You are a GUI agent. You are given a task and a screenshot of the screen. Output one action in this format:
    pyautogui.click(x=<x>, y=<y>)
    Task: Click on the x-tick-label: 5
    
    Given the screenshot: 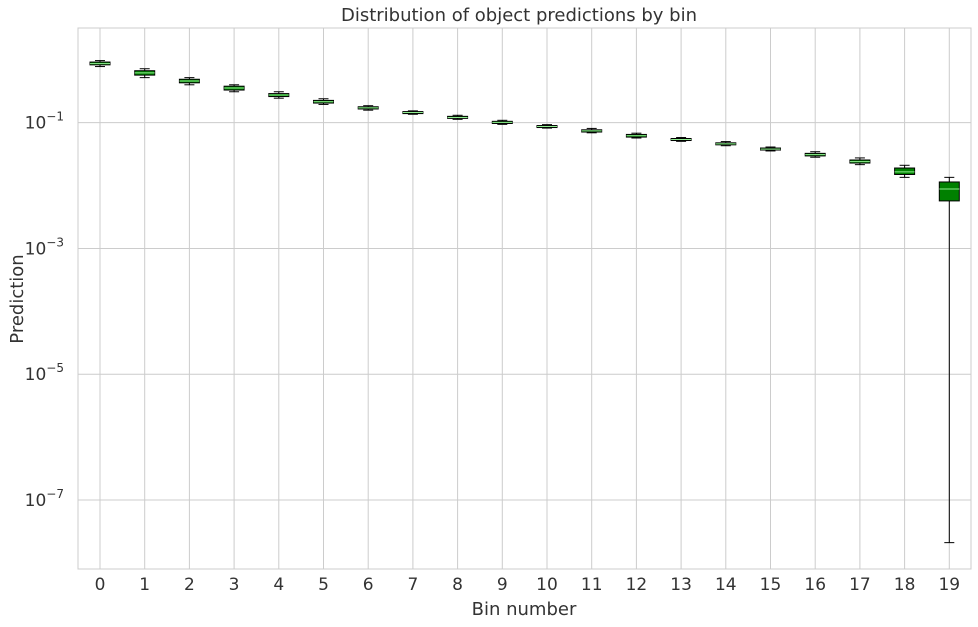 What is the action you would take?
    pyautogui.click(x=323, y=585)
    